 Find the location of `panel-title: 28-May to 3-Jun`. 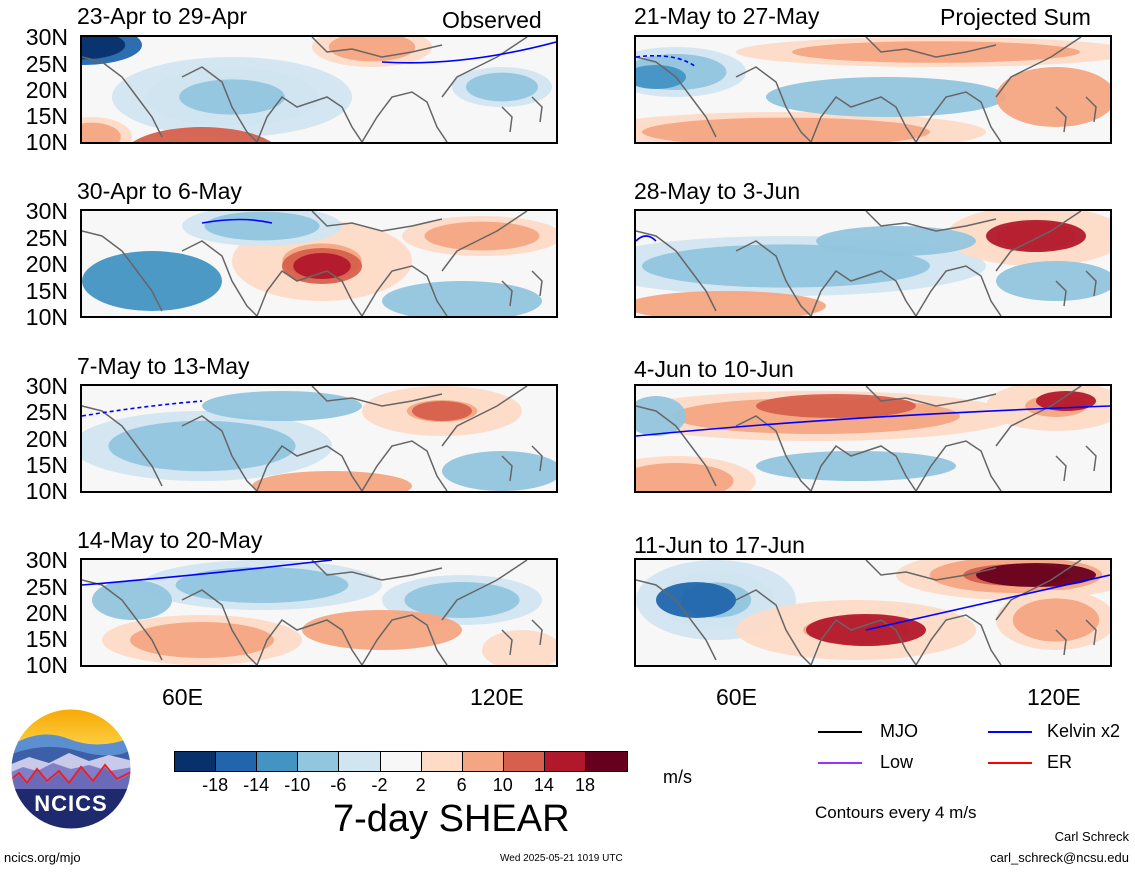

panel-title: 28-May to 3-Jun is located at coordinates (717, 191).